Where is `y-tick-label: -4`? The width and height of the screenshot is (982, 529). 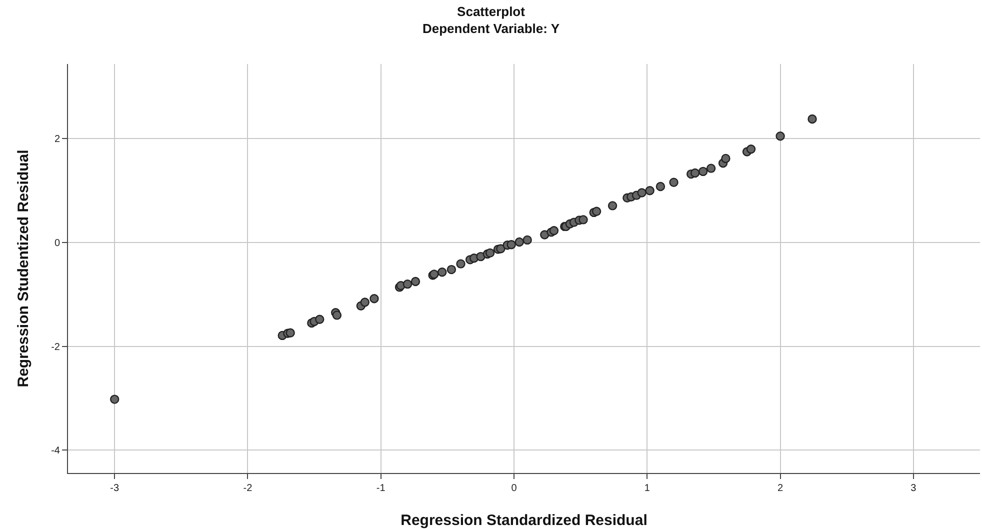 y-tick-label: -4 is located at coordinates (55, 451).